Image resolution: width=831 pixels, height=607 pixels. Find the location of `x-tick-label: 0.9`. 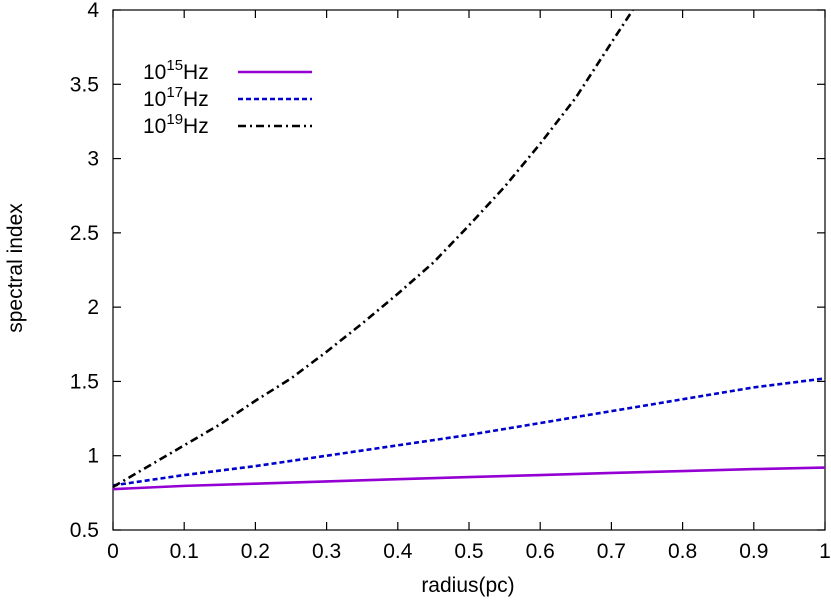

x-tick-label: 0.9 is located at coordinates (753, 551).